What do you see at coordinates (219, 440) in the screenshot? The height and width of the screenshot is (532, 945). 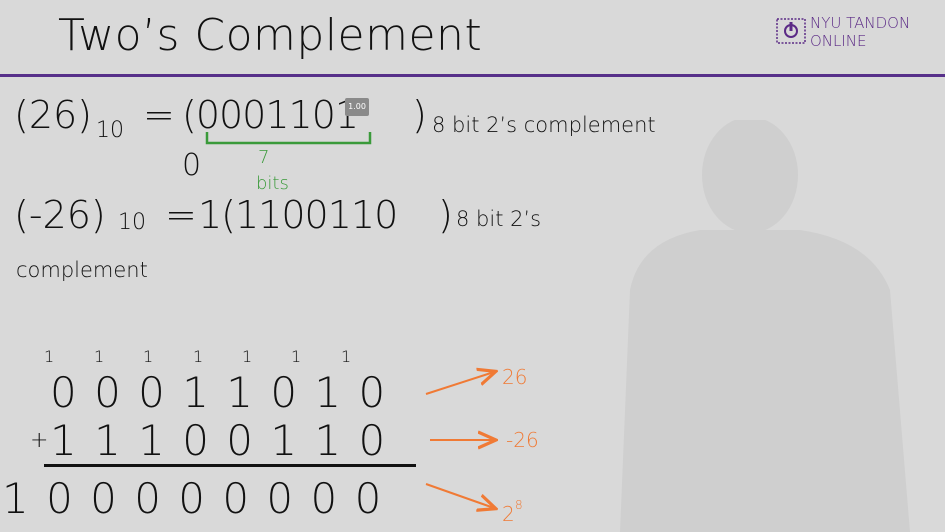 I see `addend-row-2: 1 1 1 0 0 1 1 0` at bounding box center [219, 440].